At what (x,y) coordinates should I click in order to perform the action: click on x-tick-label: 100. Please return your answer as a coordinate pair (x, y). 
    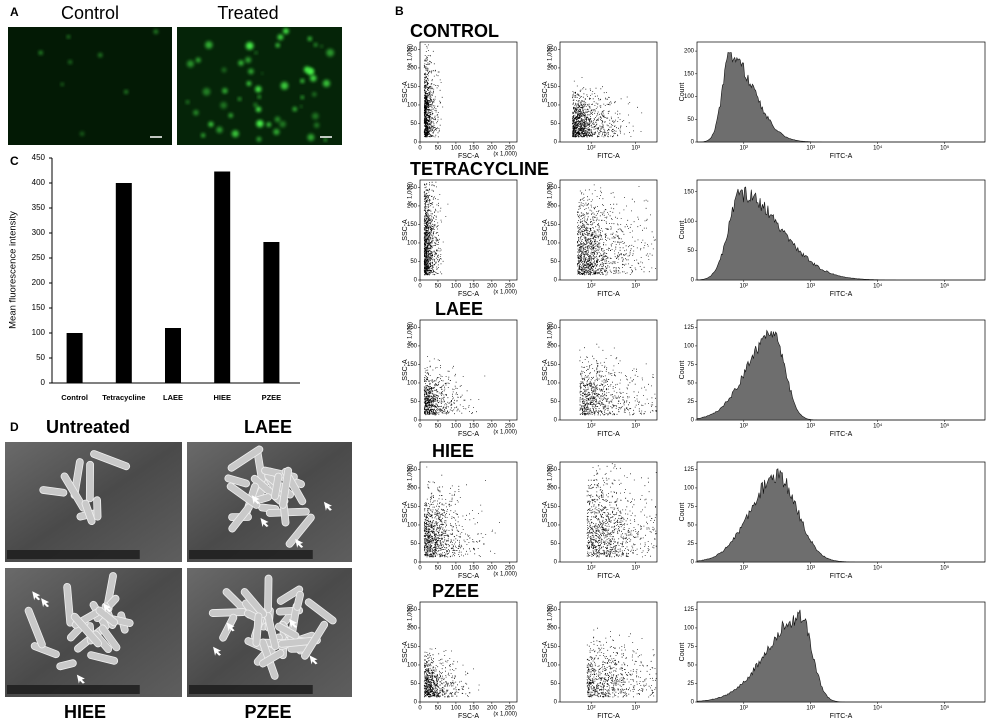
    Looking at the image, I should click on (456, 287).